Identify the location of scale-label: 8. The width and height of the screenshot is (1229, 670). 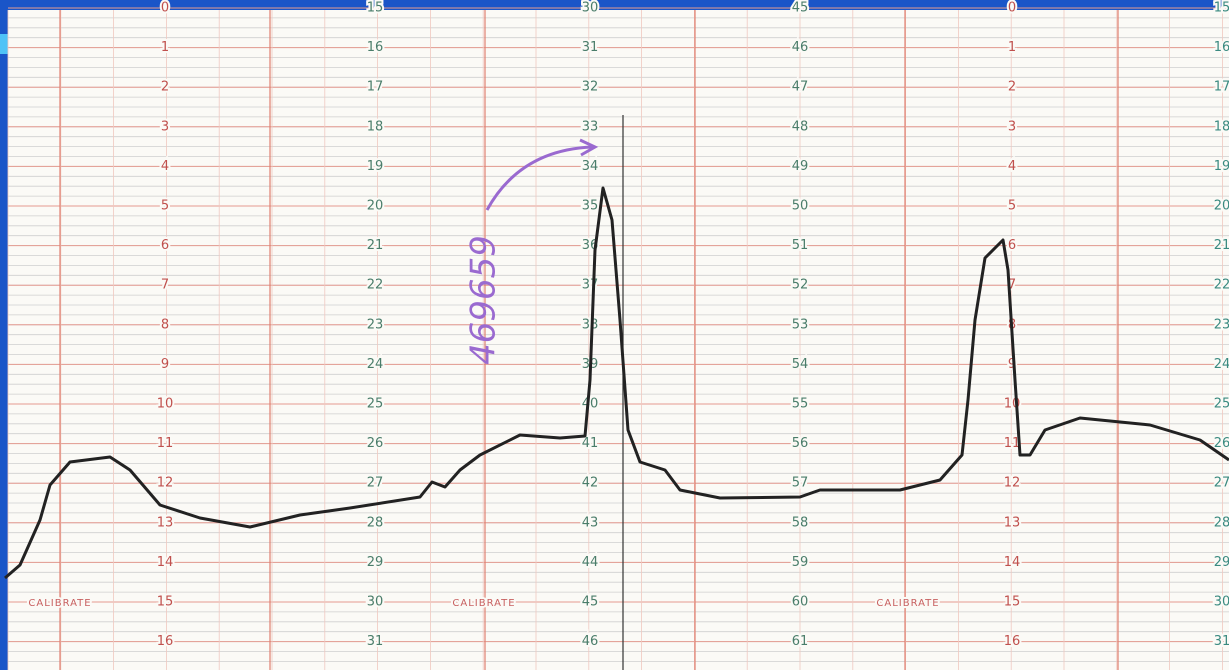
(165, 324).